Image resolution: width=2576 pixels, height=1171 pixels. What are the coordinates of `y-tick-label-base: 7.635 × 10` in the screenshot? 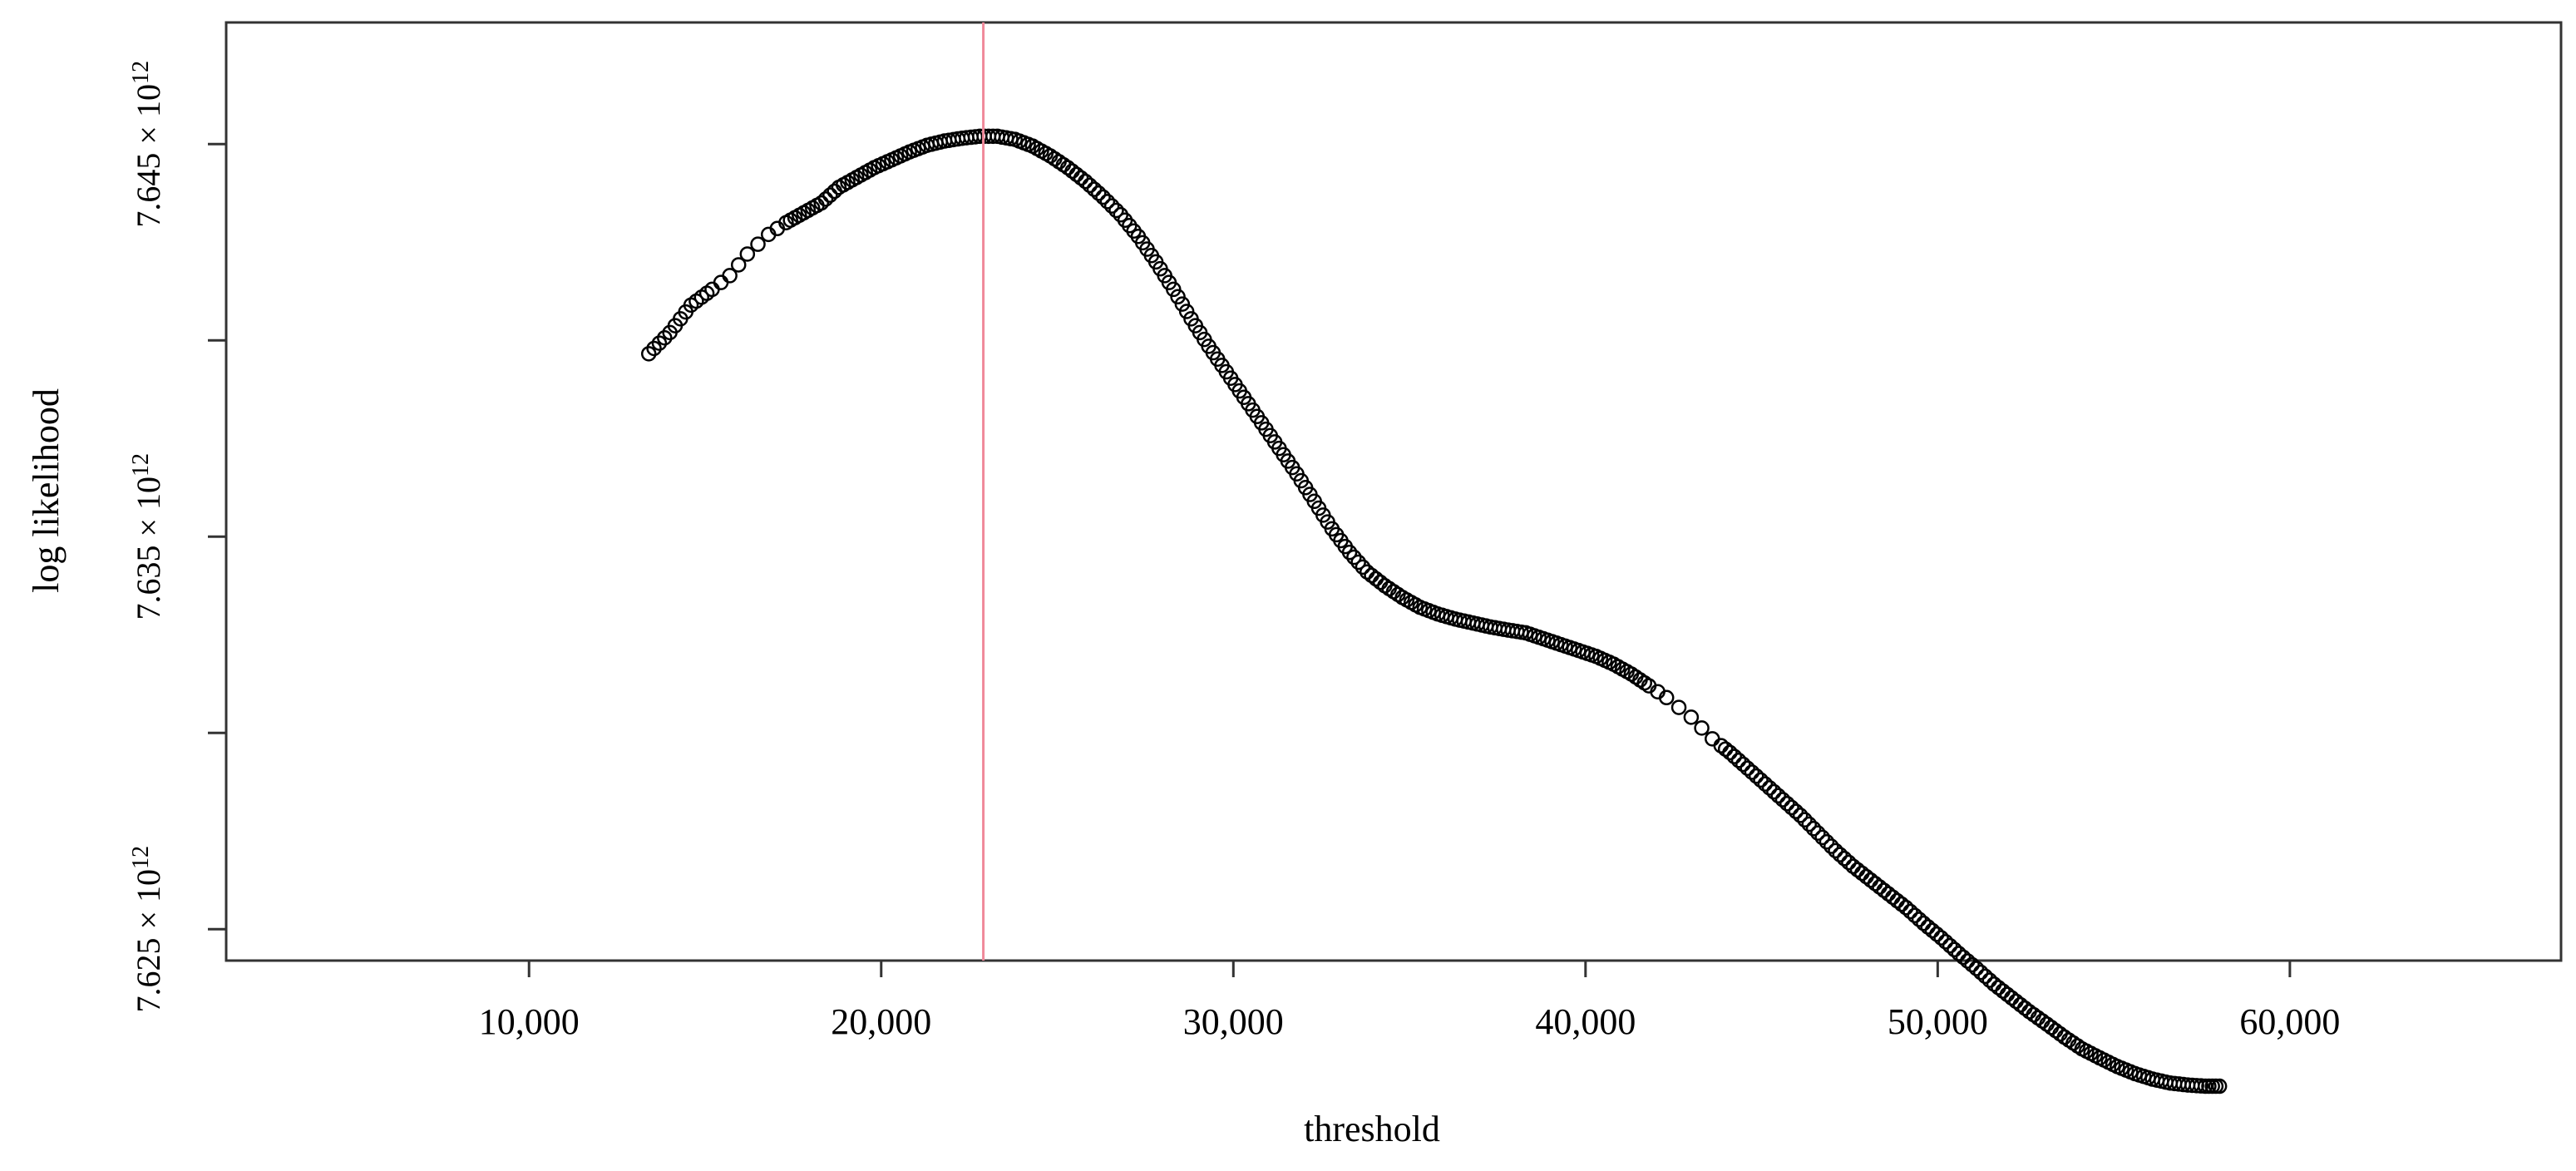 It's located at (148, 548).